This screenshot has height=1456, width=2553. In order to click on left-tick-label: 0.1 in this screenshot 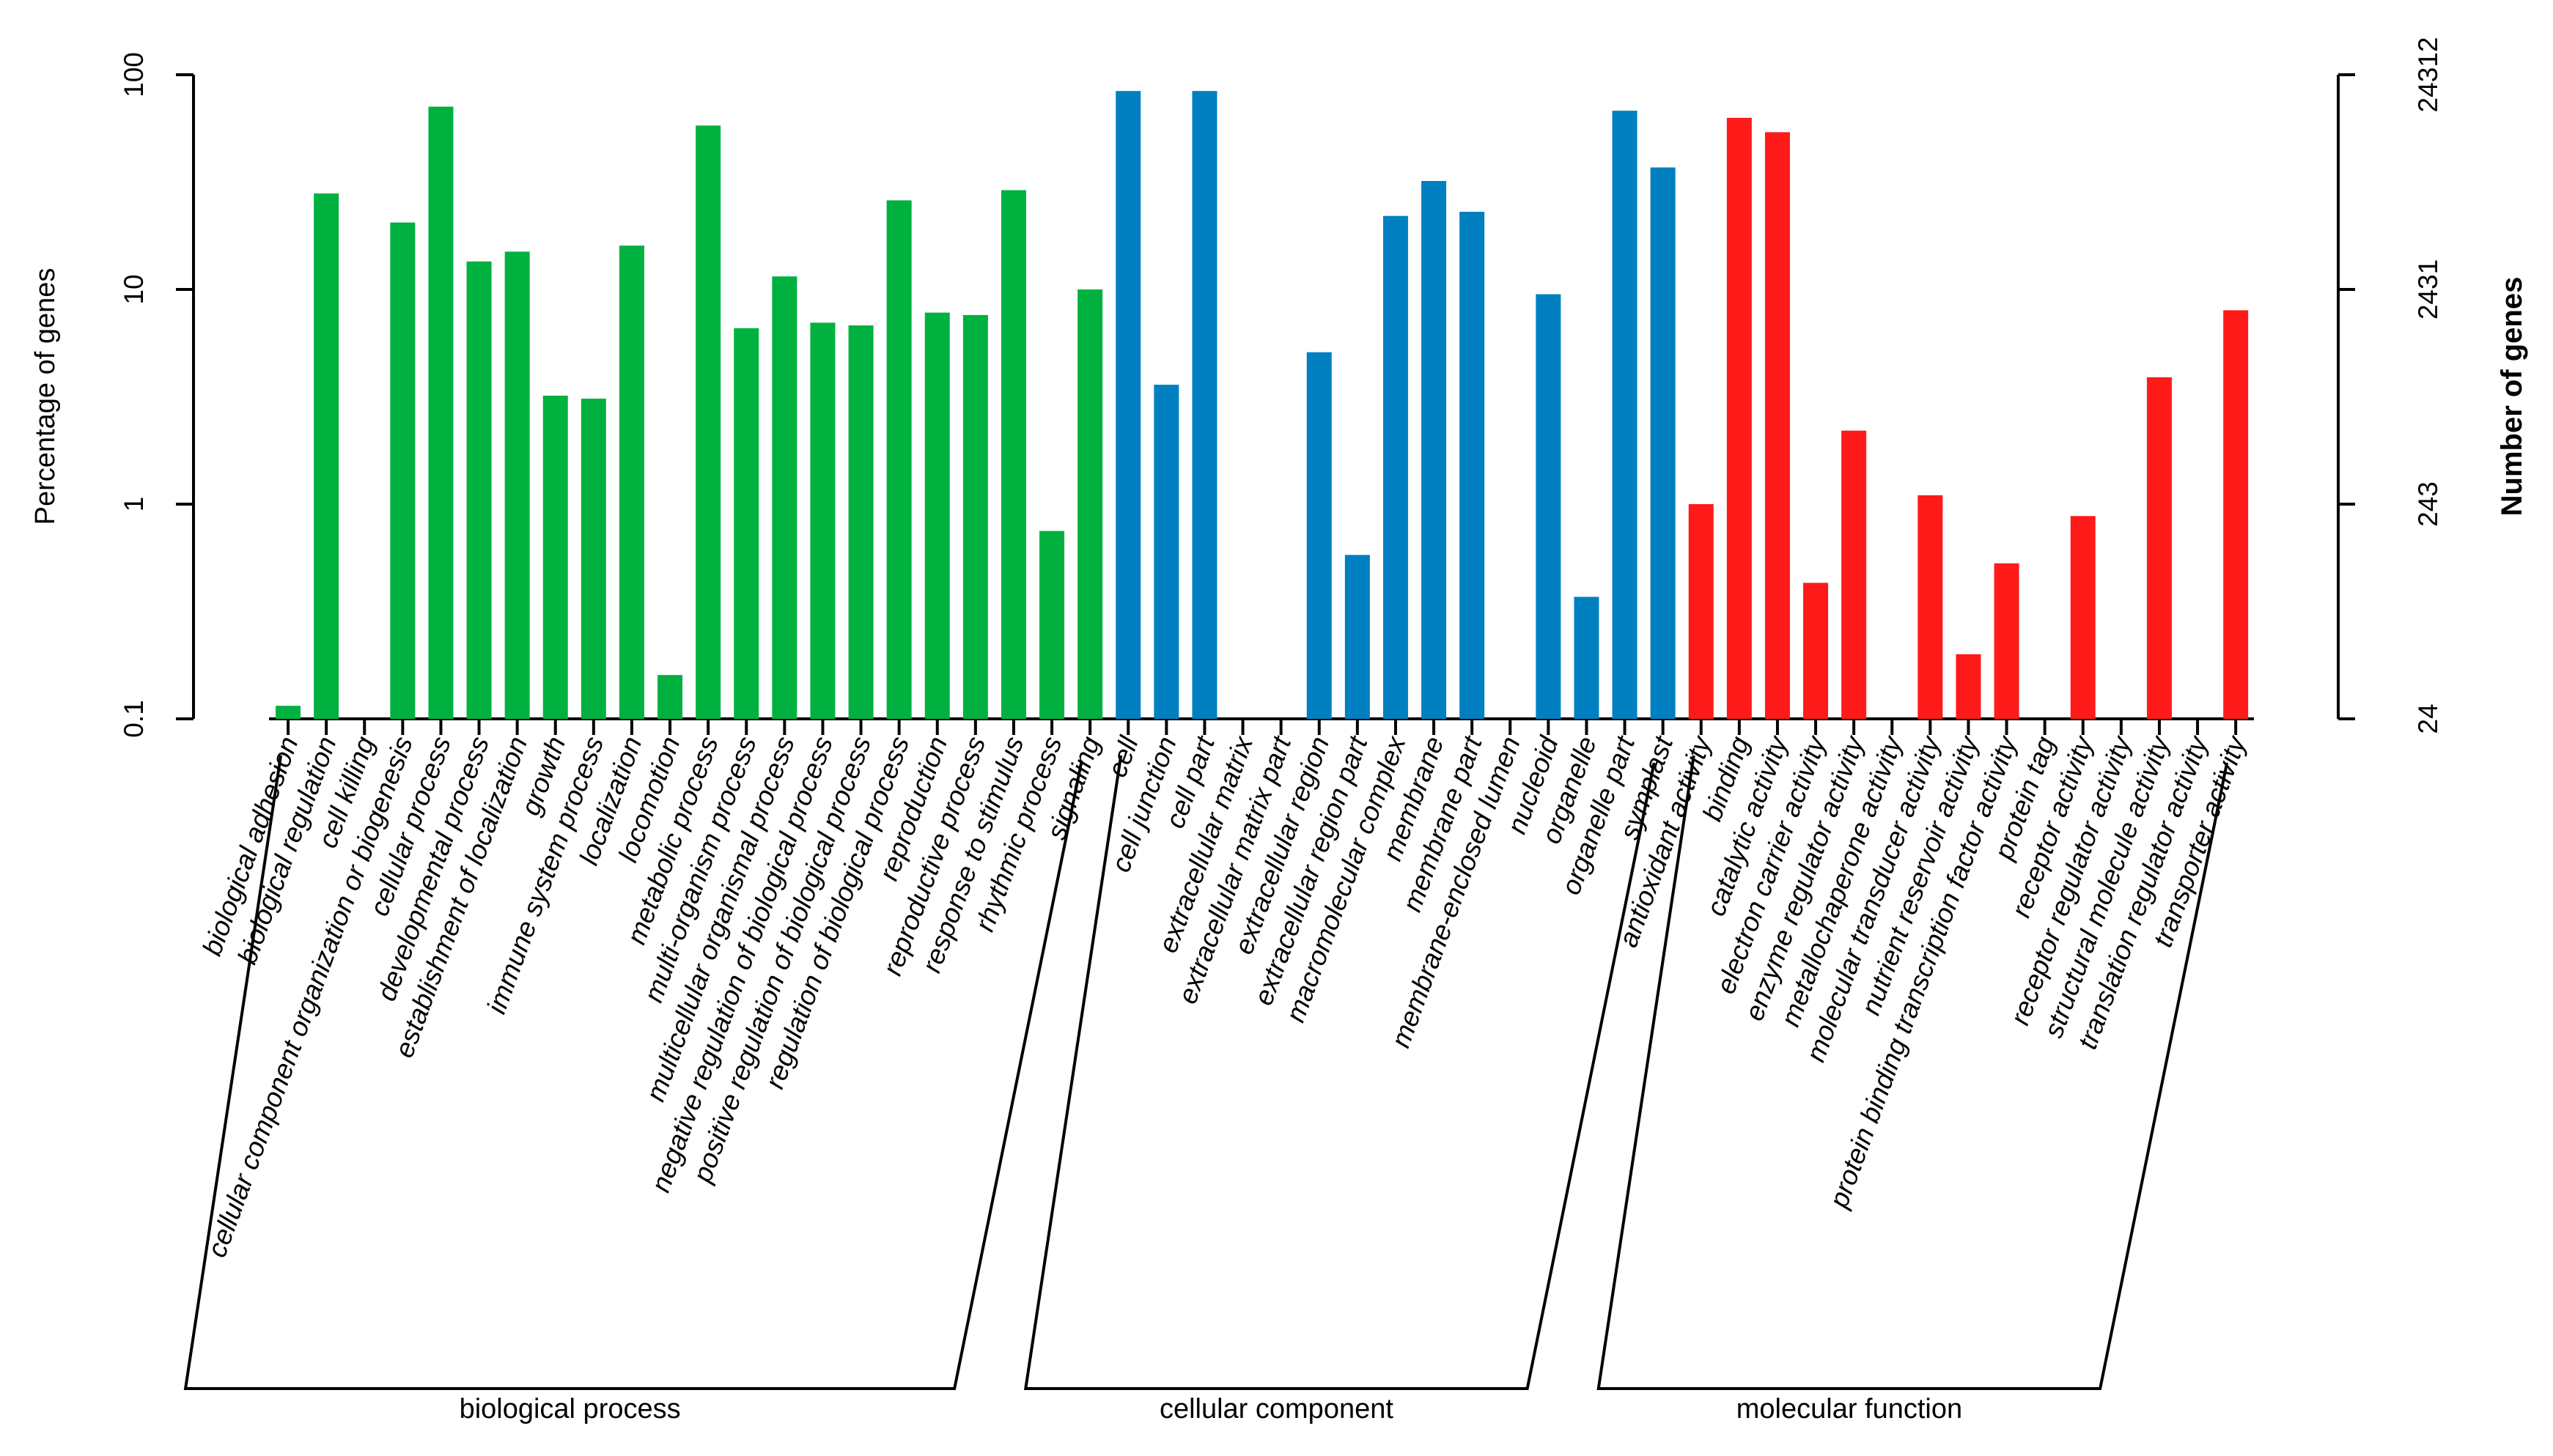, I will do `click(134, 718)`.